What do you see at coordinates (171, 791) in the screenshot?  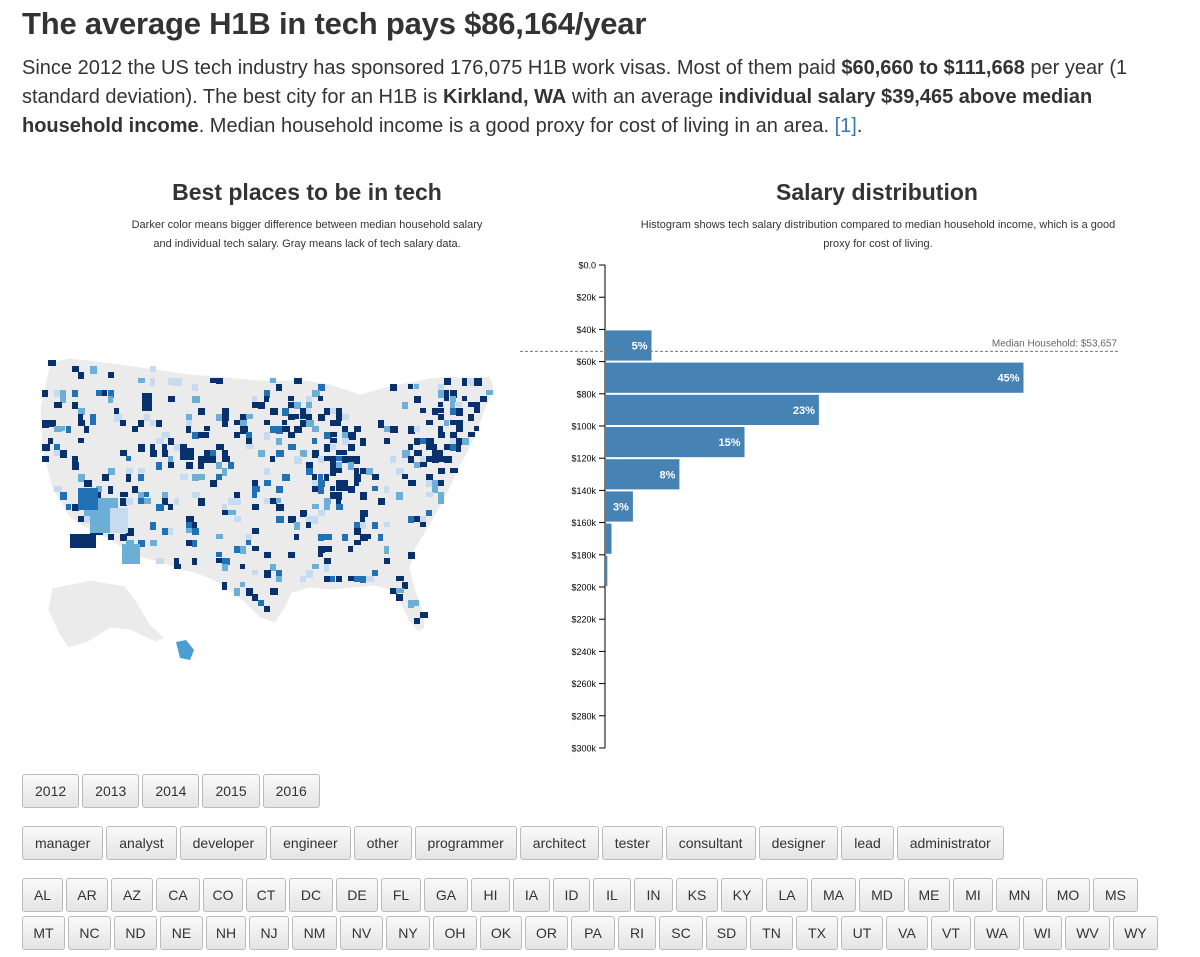 I see `year-2014-button: 2014` at bounding box center [171, 791].